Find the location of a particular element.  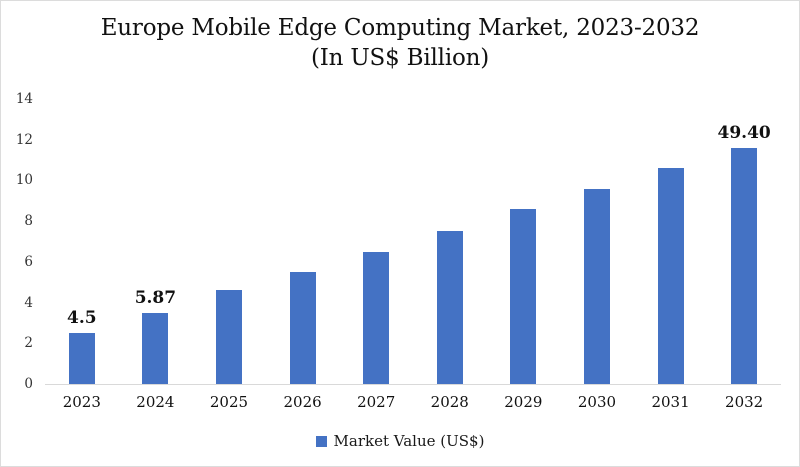

legend-swatch-icon is located at coordinates (321, 441).